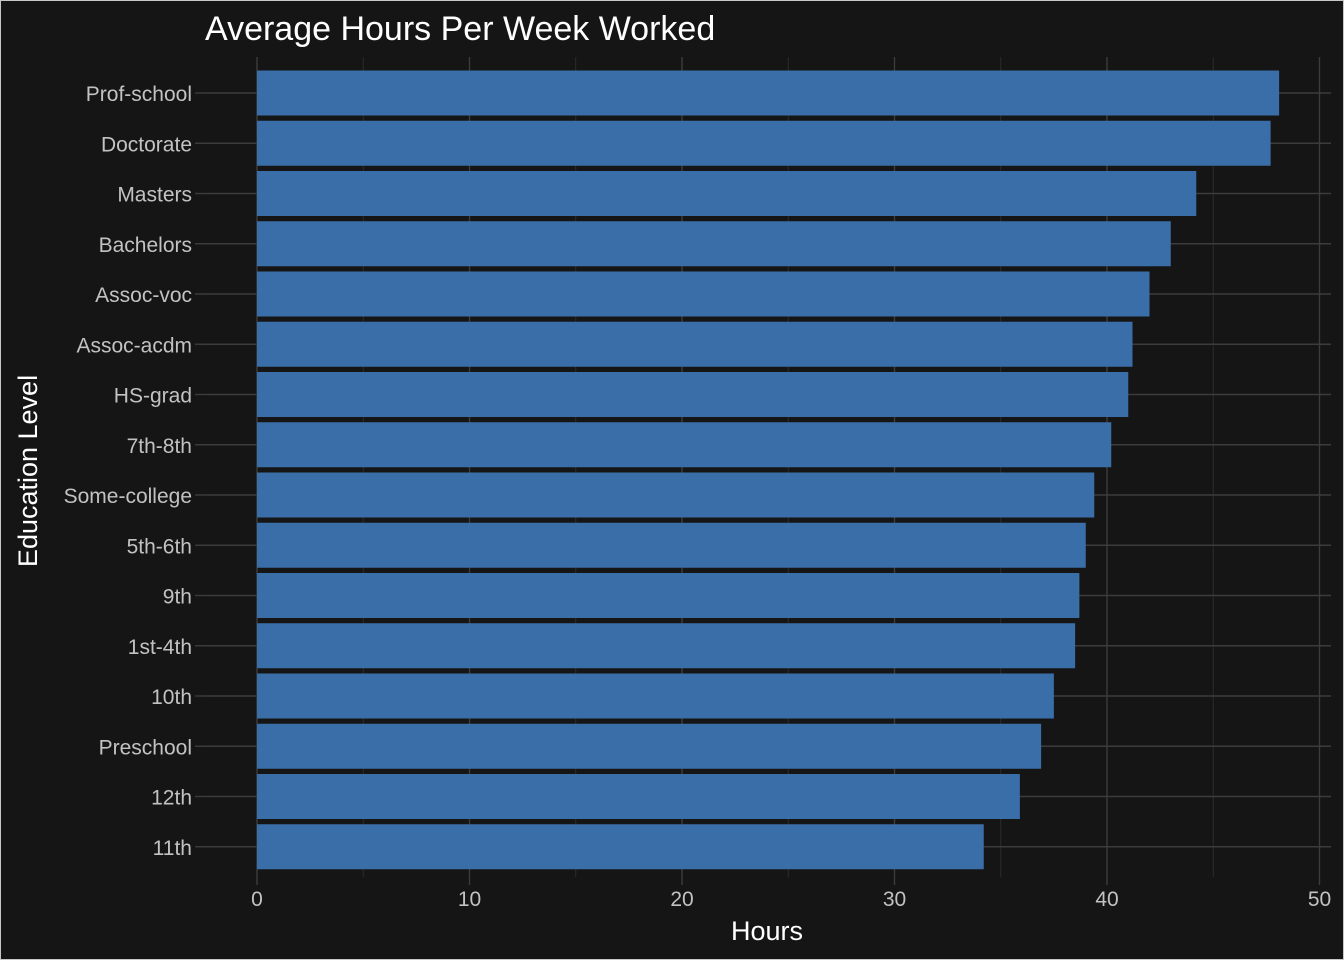  What do you see at coordinates (128, 496) in the screenshot?
I see `y-tick-label: Some-college` at bounding box center [128, 496].